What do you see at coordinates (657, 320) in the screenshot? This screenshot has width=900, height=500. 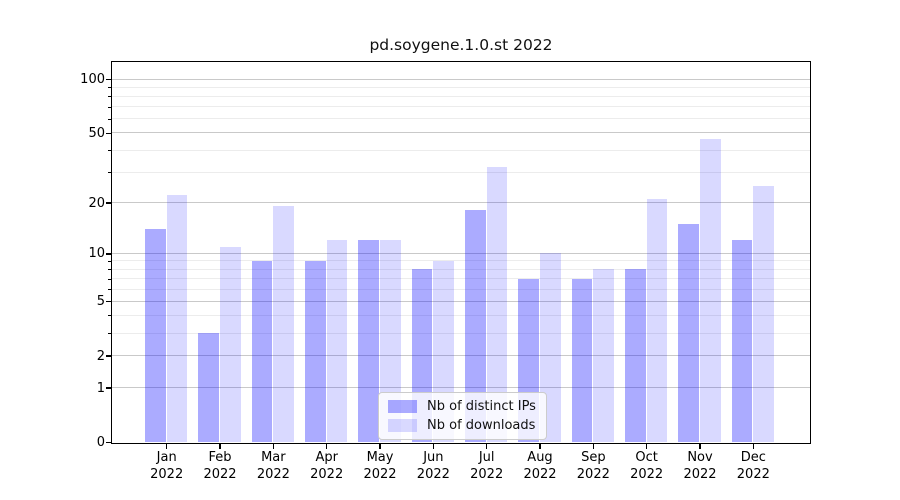 I see `bar-nb-of-downloads-oct-2022` at bounding box center [657, 320].